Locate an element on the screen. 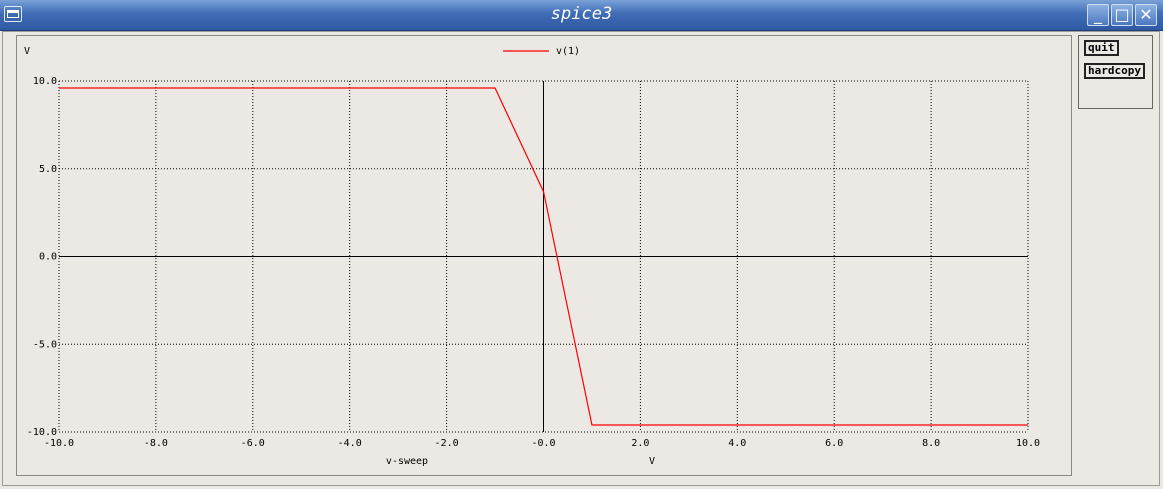  maximize-button: □ is located at coordinates (1122, 15).